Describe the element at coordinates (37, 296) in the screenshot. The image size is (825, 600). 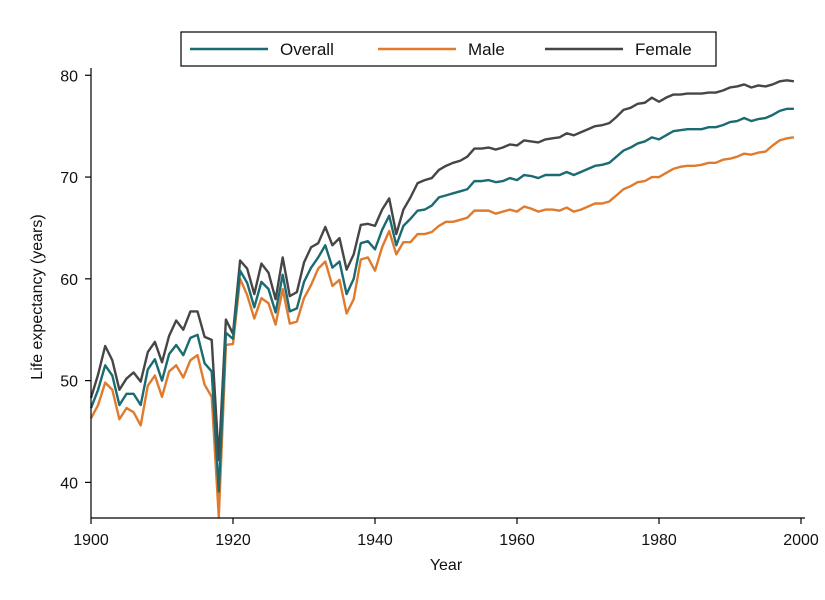
I see `y-axis-title: Life expectancy (years)` at that location.